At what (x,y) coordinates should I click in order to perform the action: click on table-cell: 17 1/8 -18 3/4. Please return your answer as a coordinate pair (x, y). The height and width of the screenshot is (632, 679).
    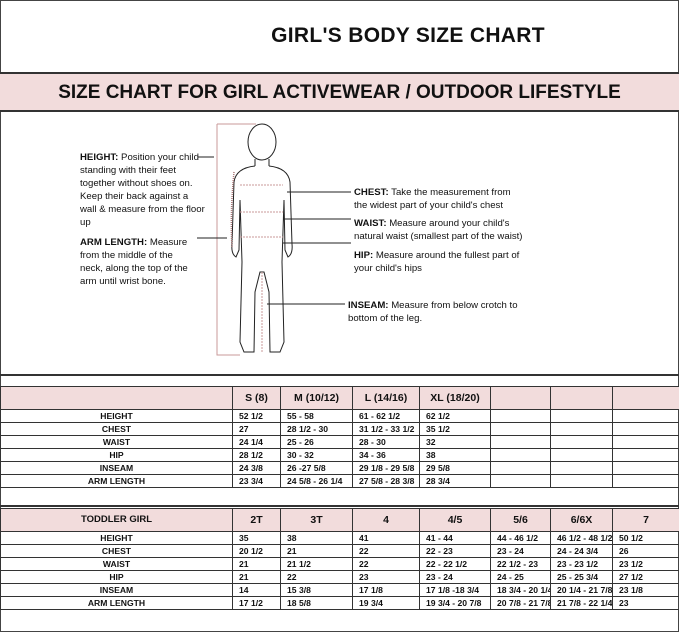
    Looking at the image, I should click on (455, 590).